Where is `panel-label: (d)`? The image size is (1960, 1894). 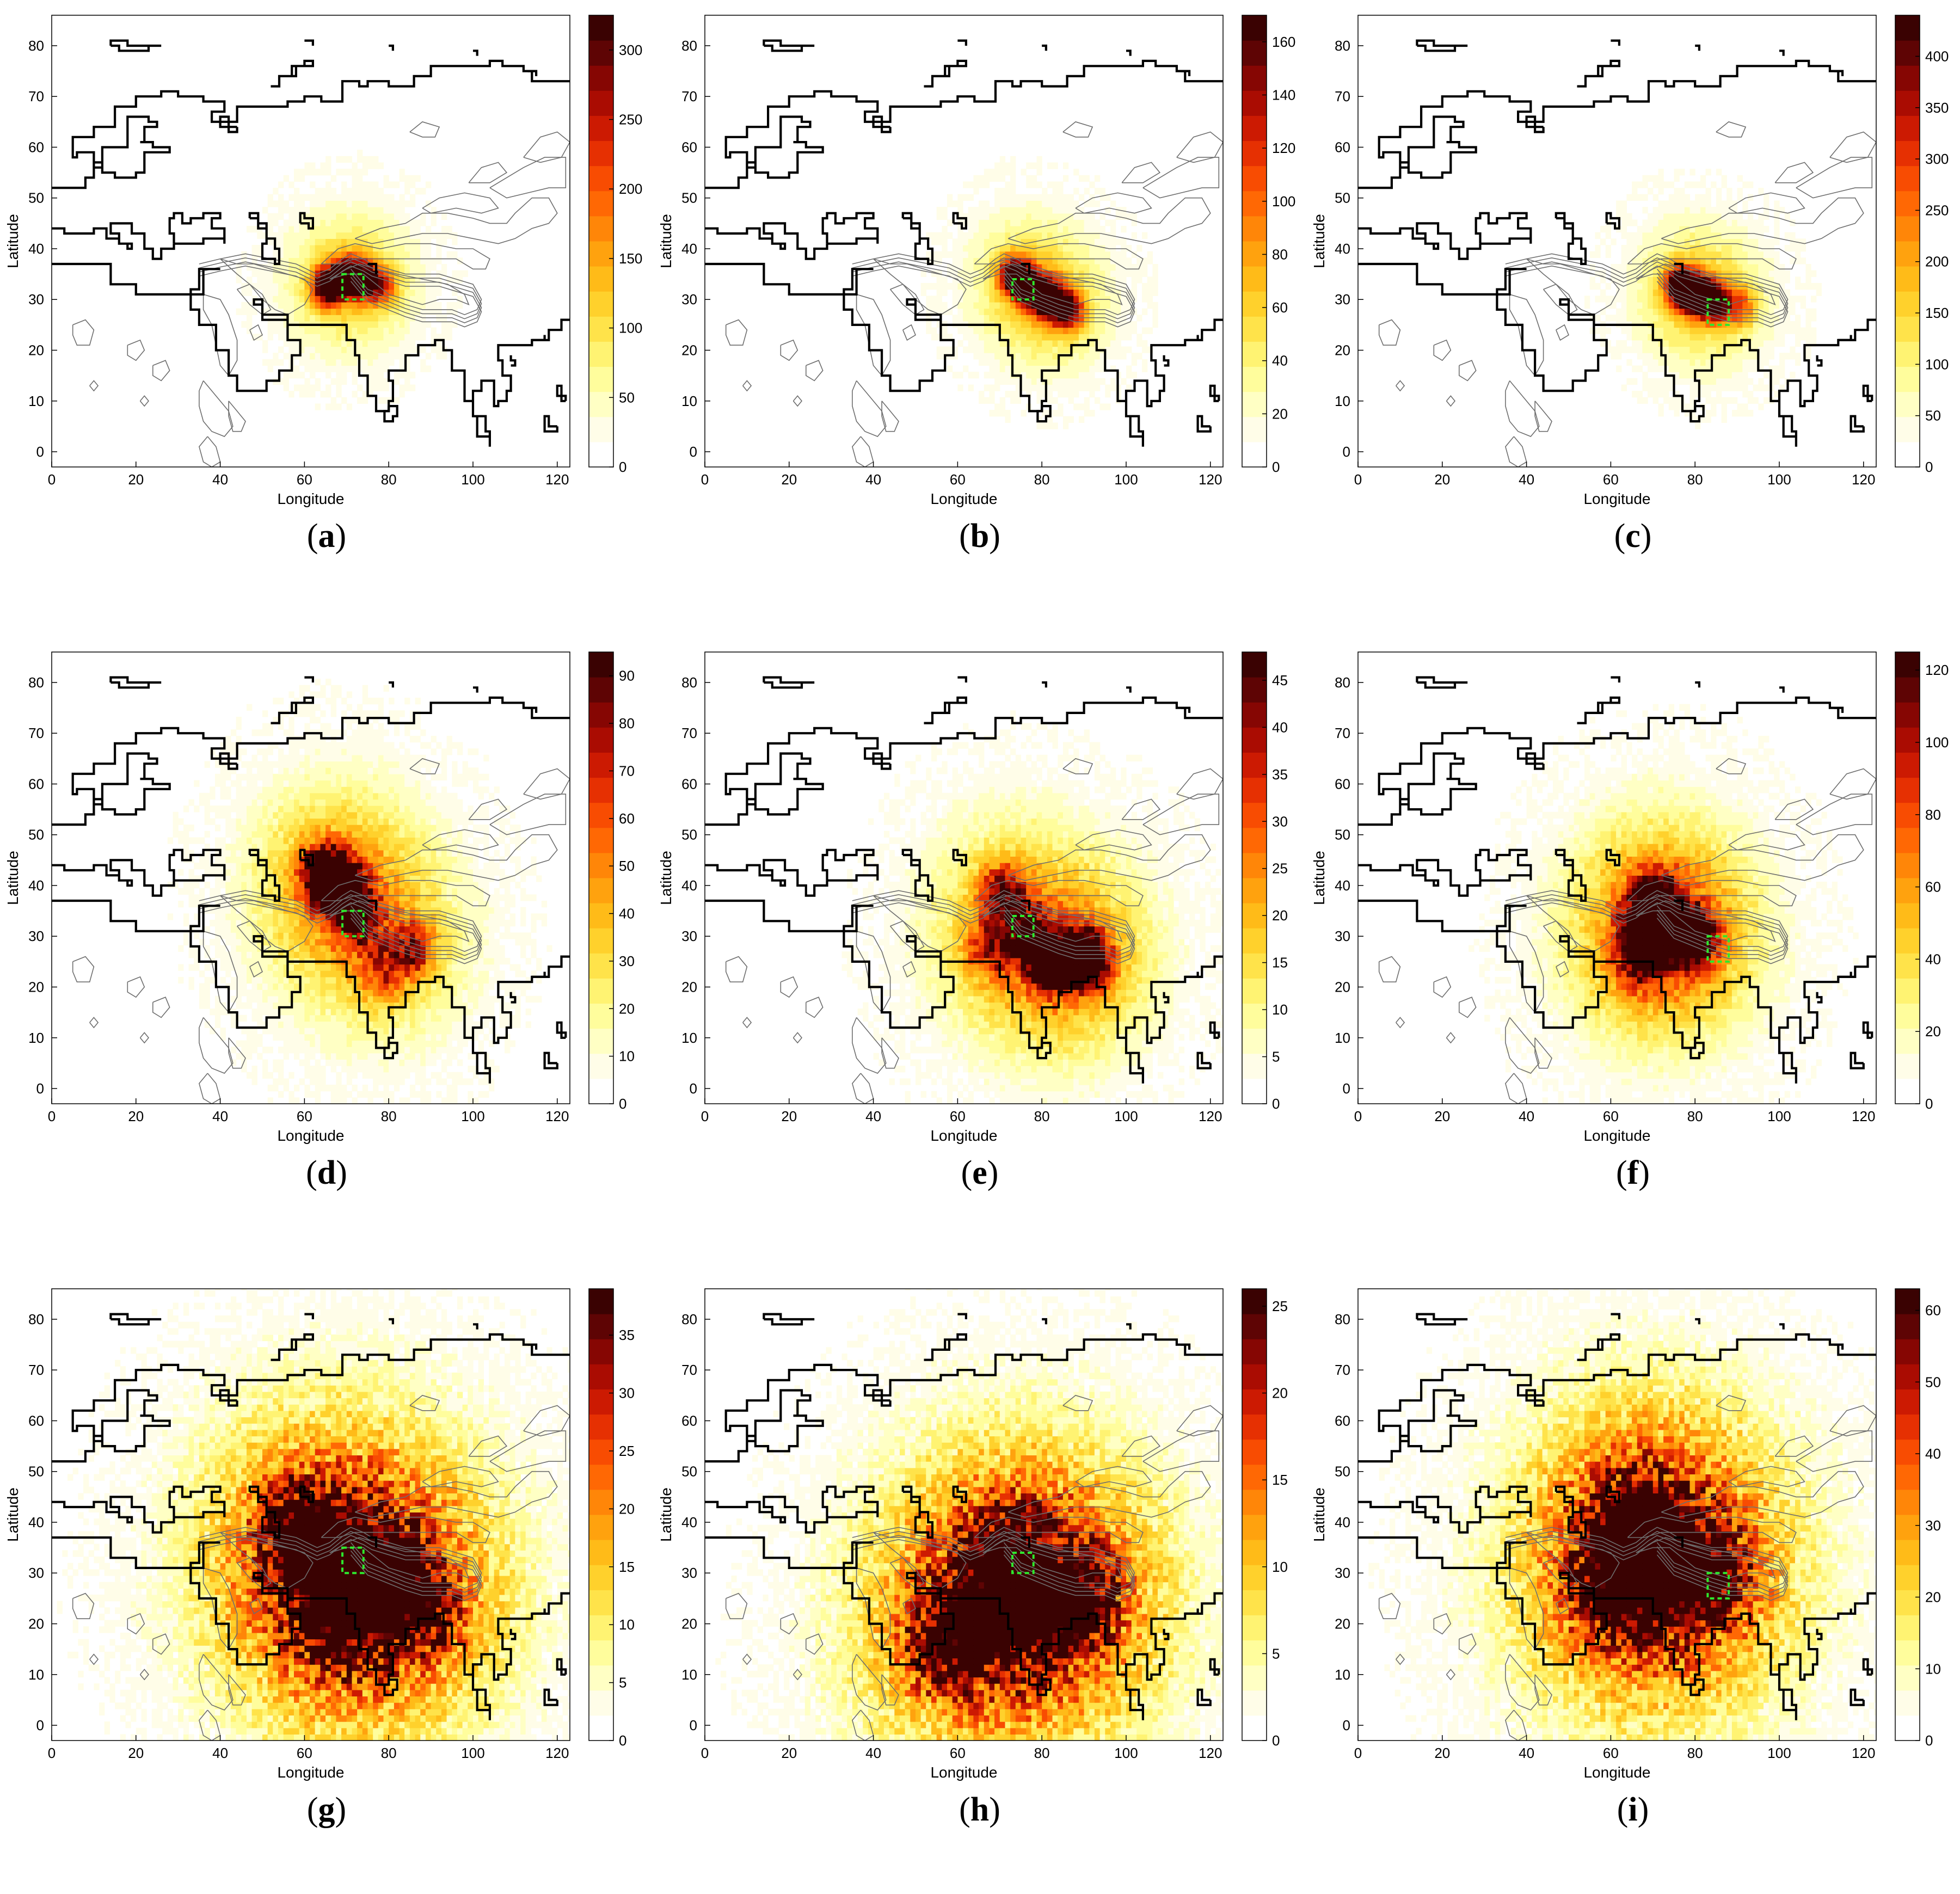
panel-label: (d) is located at coordinates (326, 1173).